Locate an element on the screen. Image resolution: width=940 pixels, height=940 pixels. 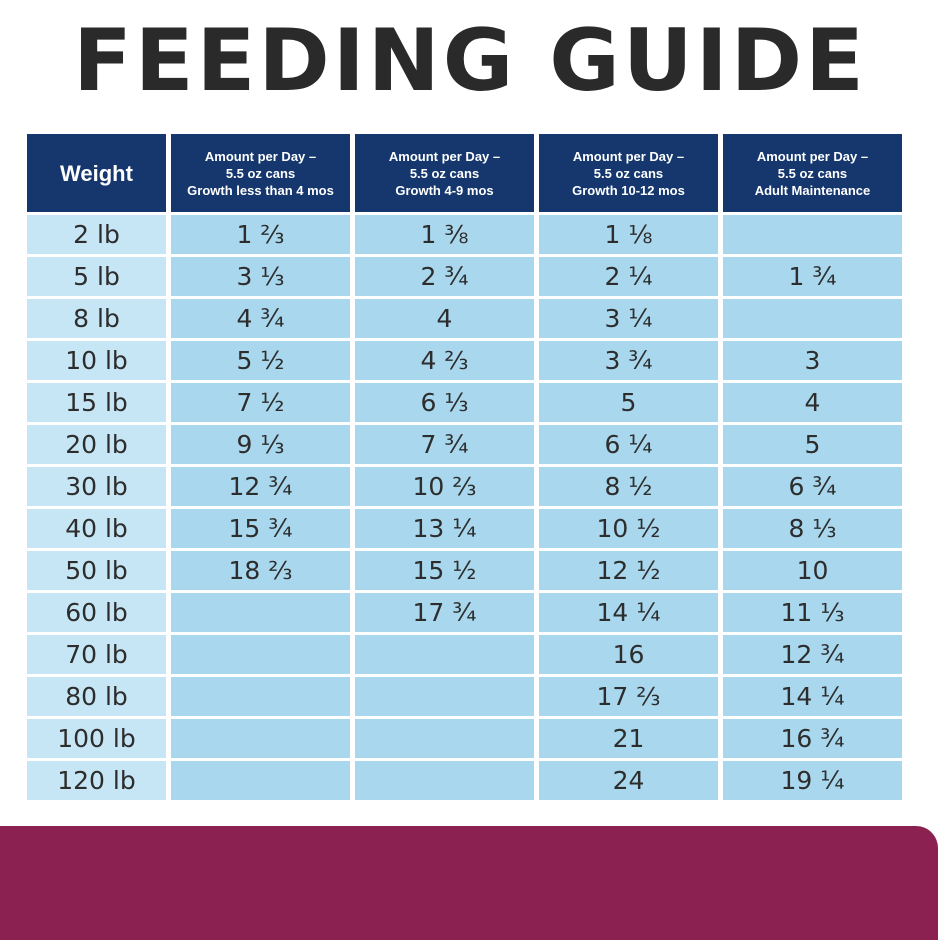
amount-cell-growth-10-12-mos: 1 ⅛ is located at coordinates (628, 234).